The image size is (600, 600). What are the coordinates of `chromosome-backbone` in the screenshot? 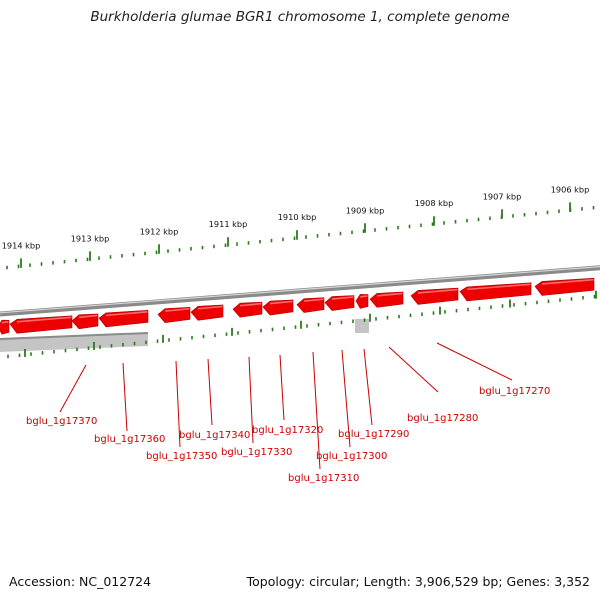 It's located at (300, 291).